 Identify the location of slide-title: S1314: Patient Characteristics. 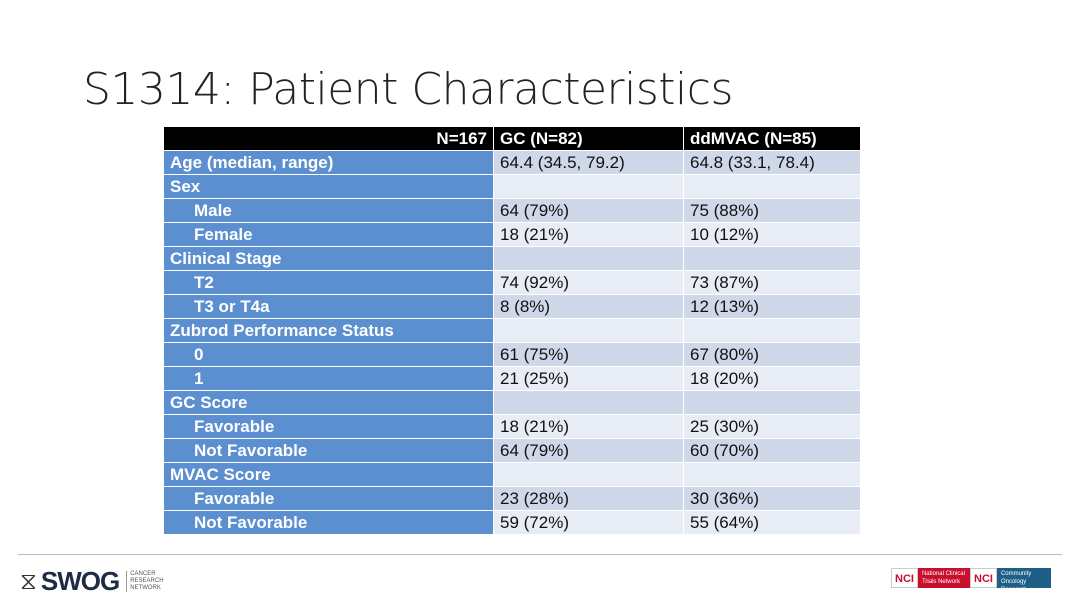
(408, 89).